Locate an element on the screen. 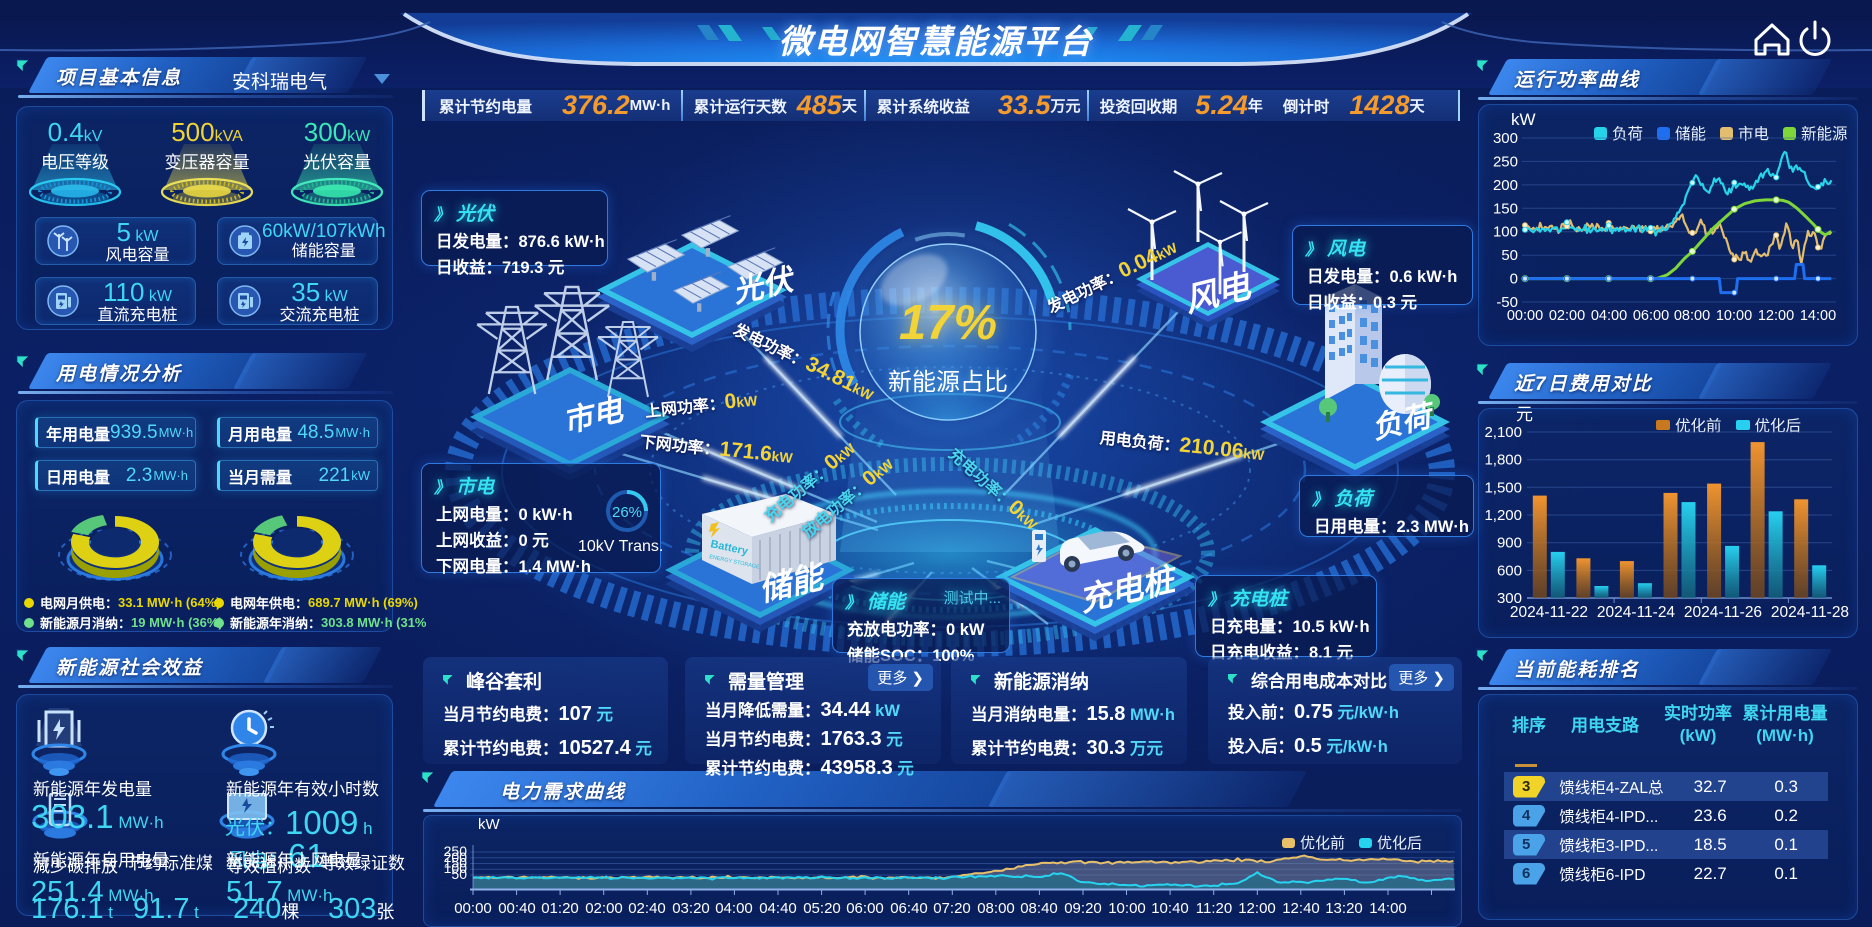 The image size is (1872, 927). svg-text: 12:40 is located at coordinates (1301, 908).